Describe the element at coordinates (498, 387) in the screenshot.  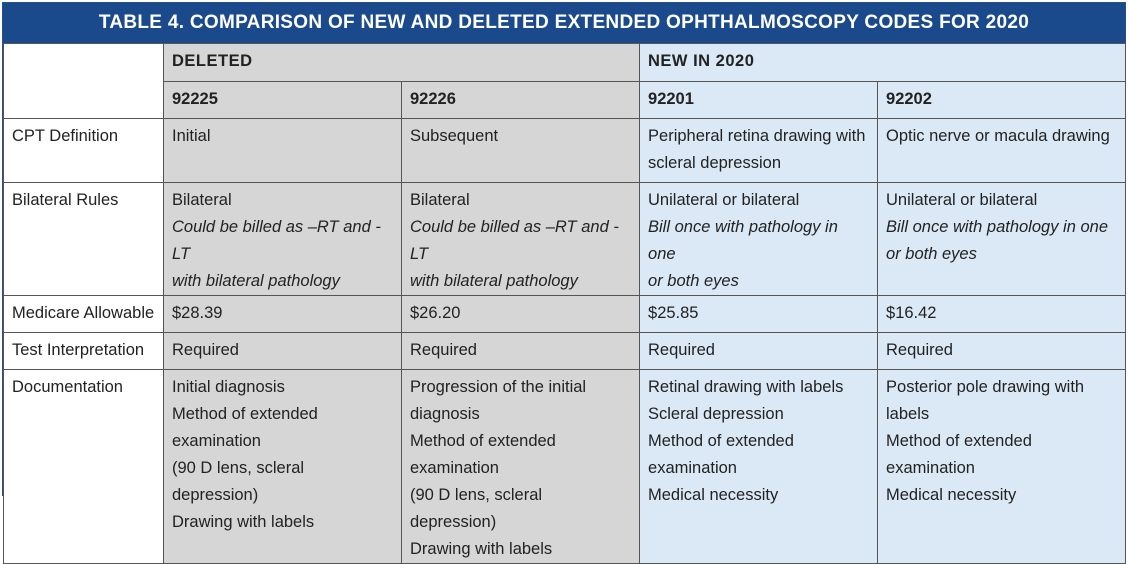
I see `cell-text-line: Progression of the initial` at that location.